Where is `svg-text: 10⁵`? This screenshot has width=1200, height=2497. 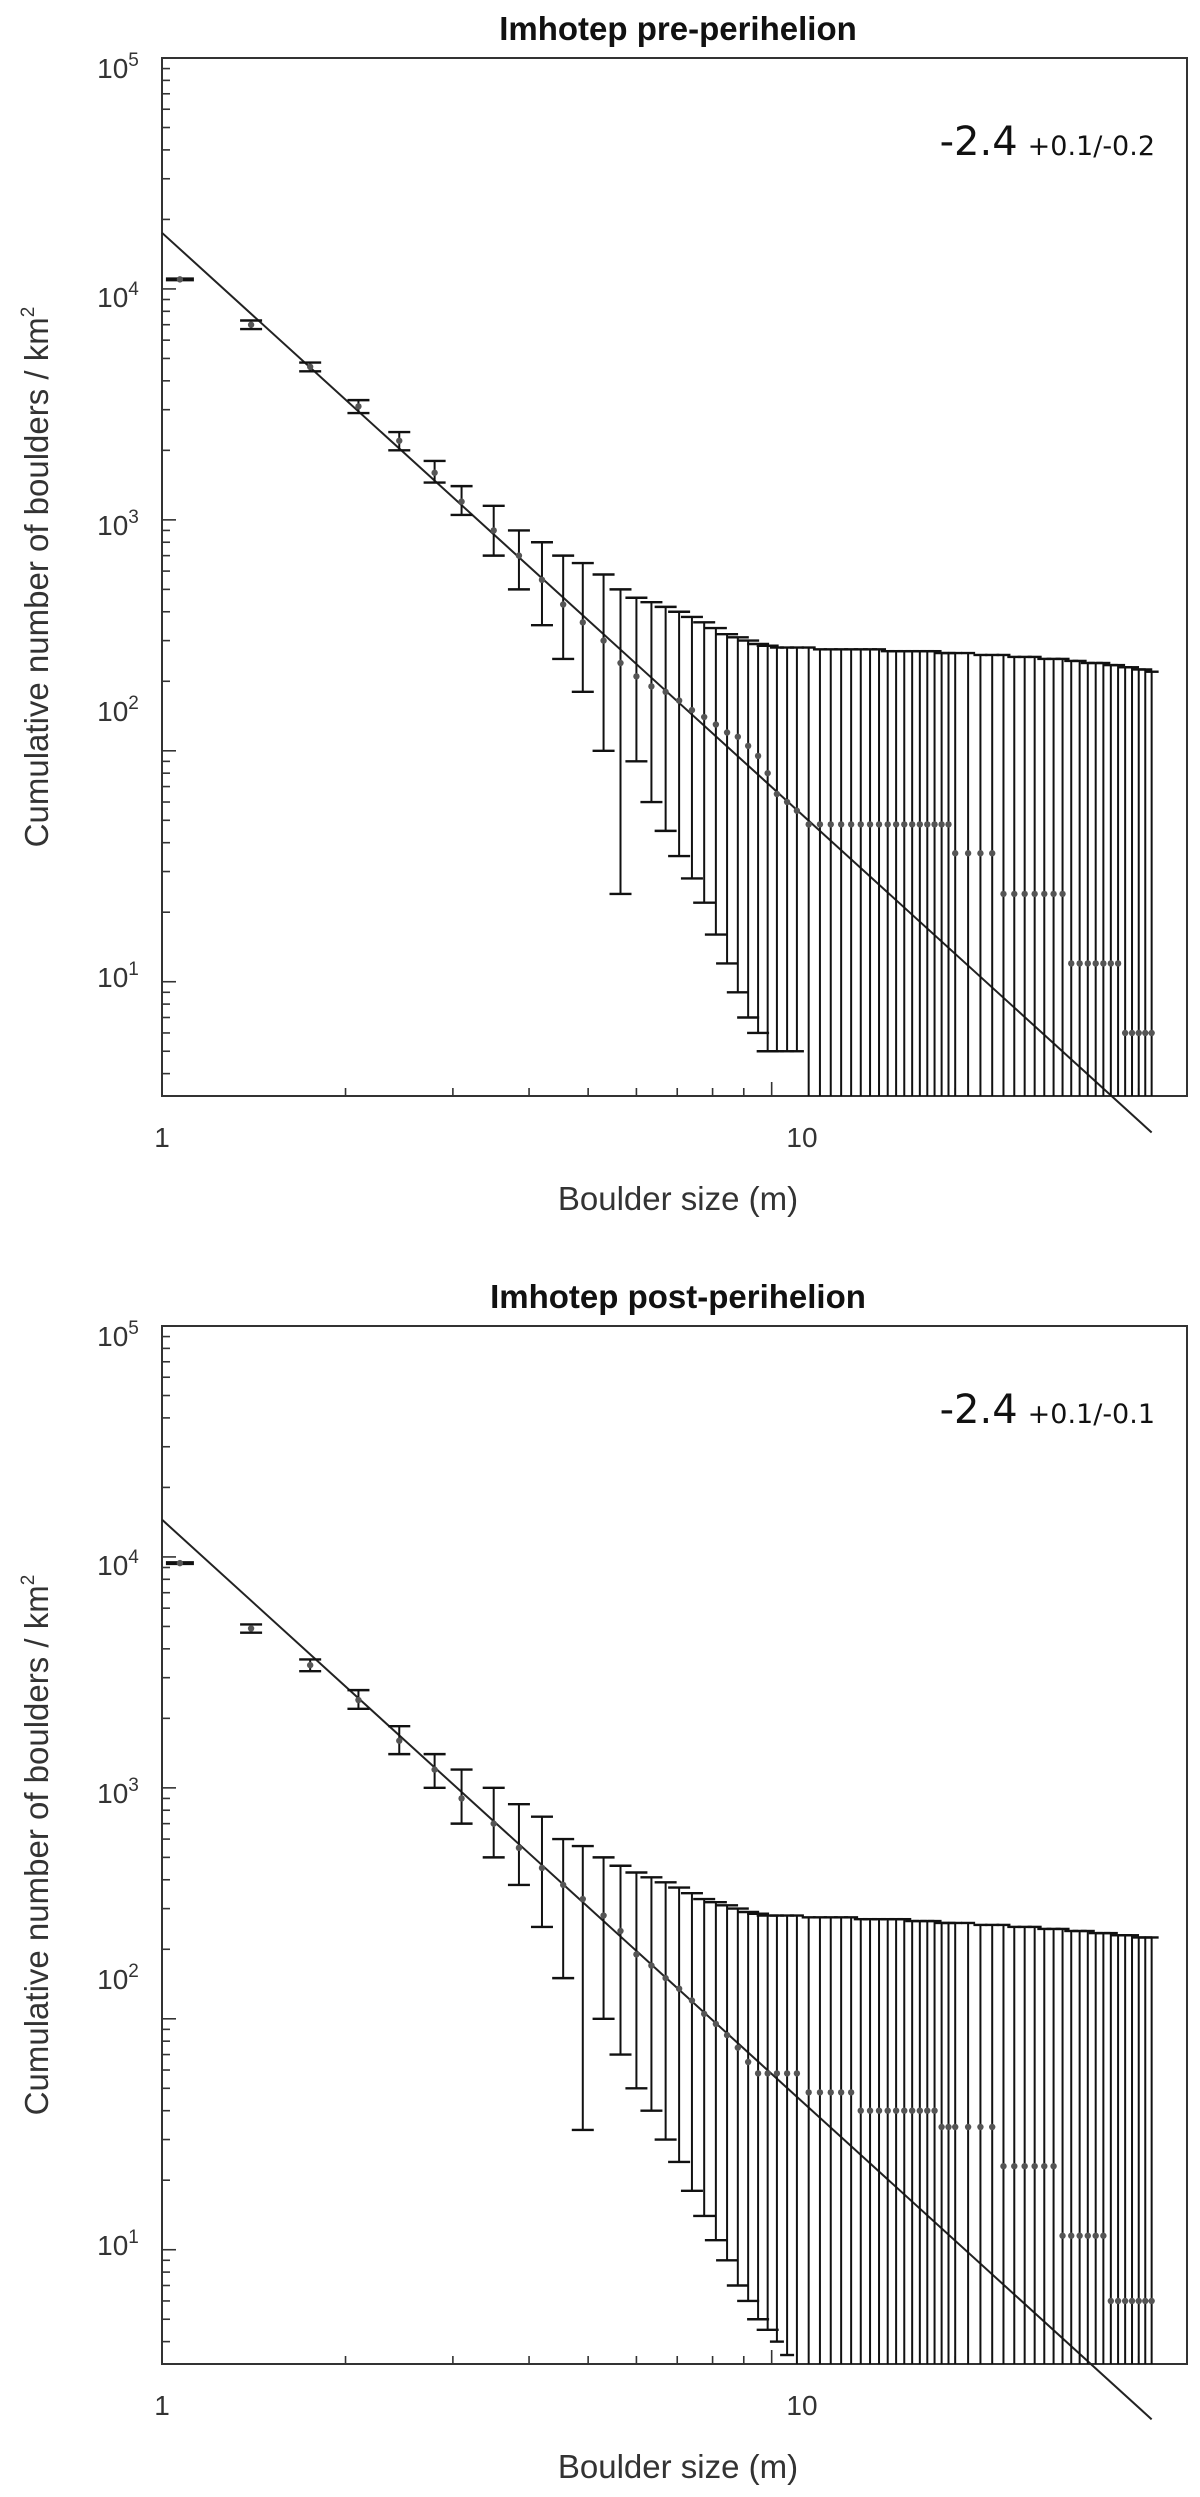
svg-text: 10⁵ is located at coordinates (118, 67).